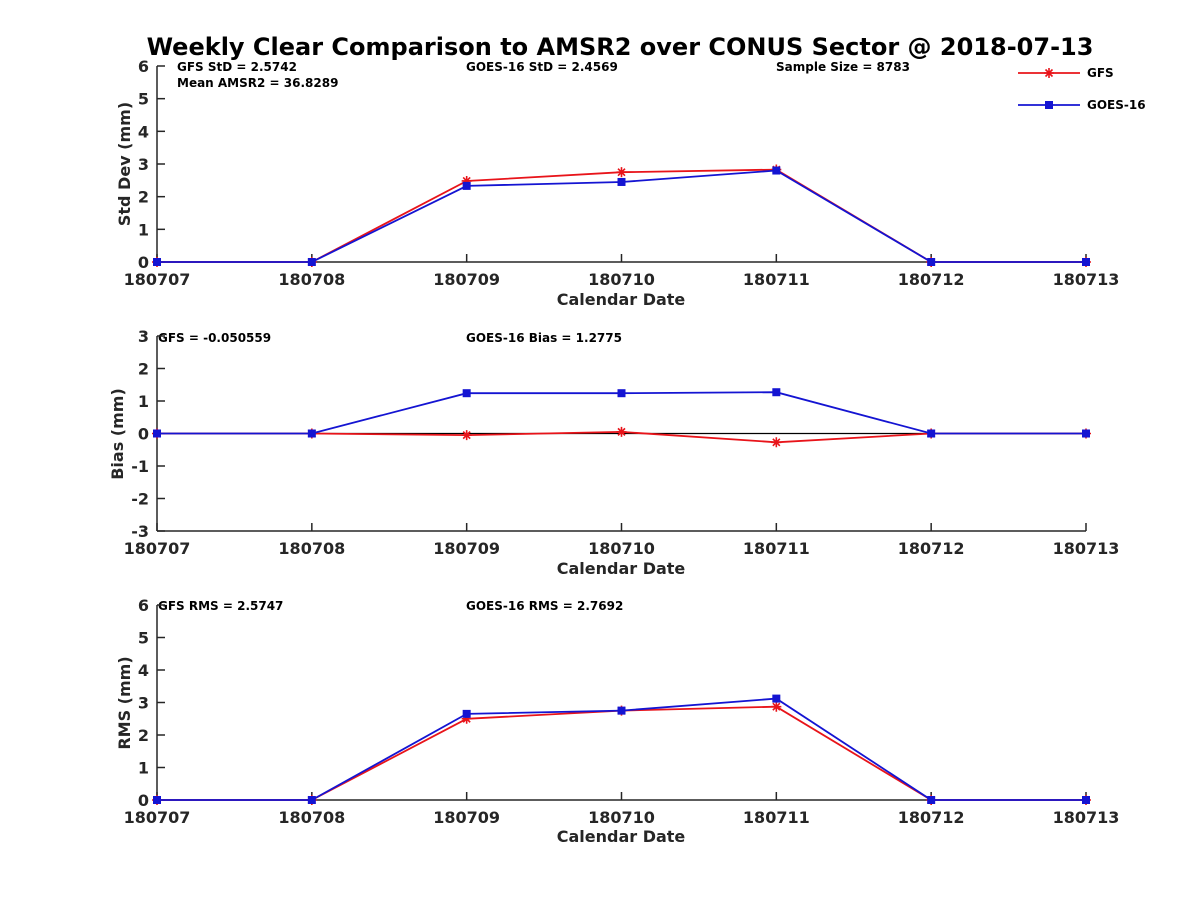 Image resolution: width=1200 pixels, height=900 pixels. What do you see at coordinates (1082, 89) in the screenshot?
I see `legend: GFS GOES-16` at bounding box center [1082, 89].